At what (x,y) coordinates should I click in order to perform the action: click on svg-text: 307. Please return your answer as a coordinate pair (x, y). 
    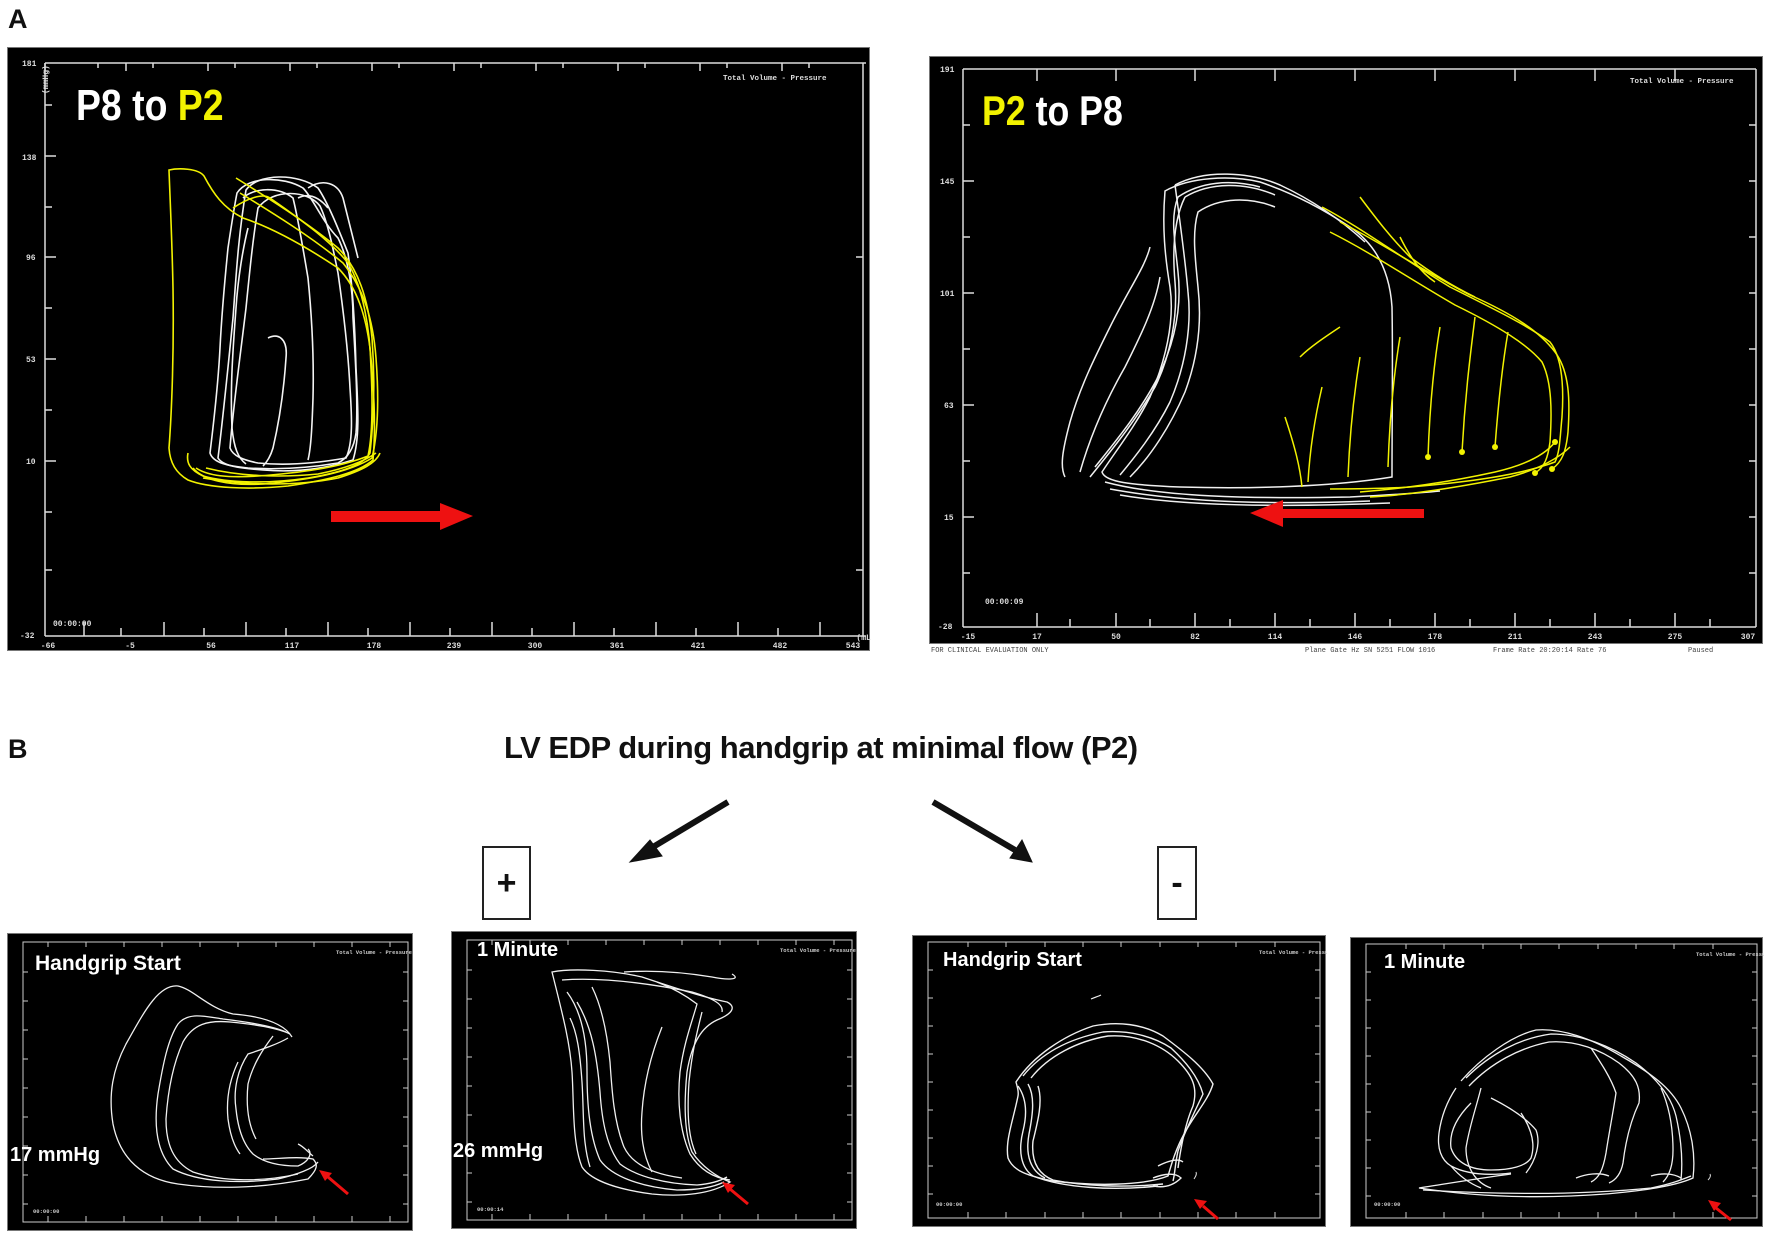
    Looking at the image, I should click on (1748, 637).